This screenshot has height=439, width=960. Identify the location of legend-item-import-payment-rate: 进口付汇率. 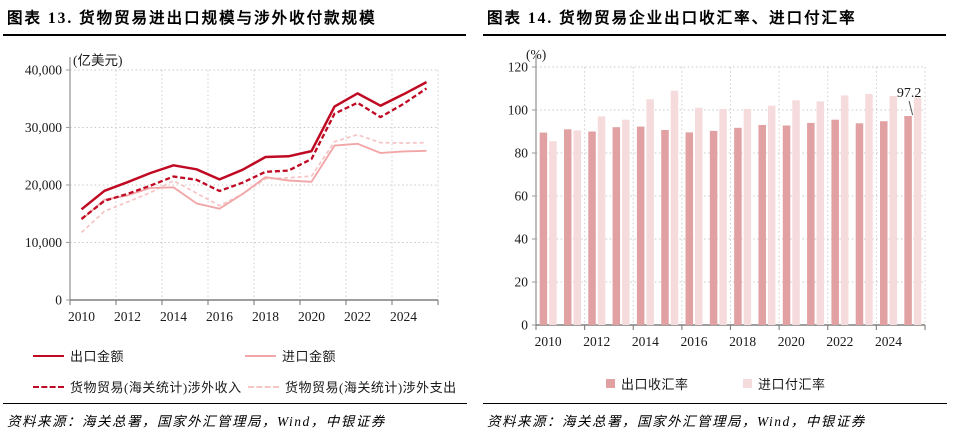
(784, 383).